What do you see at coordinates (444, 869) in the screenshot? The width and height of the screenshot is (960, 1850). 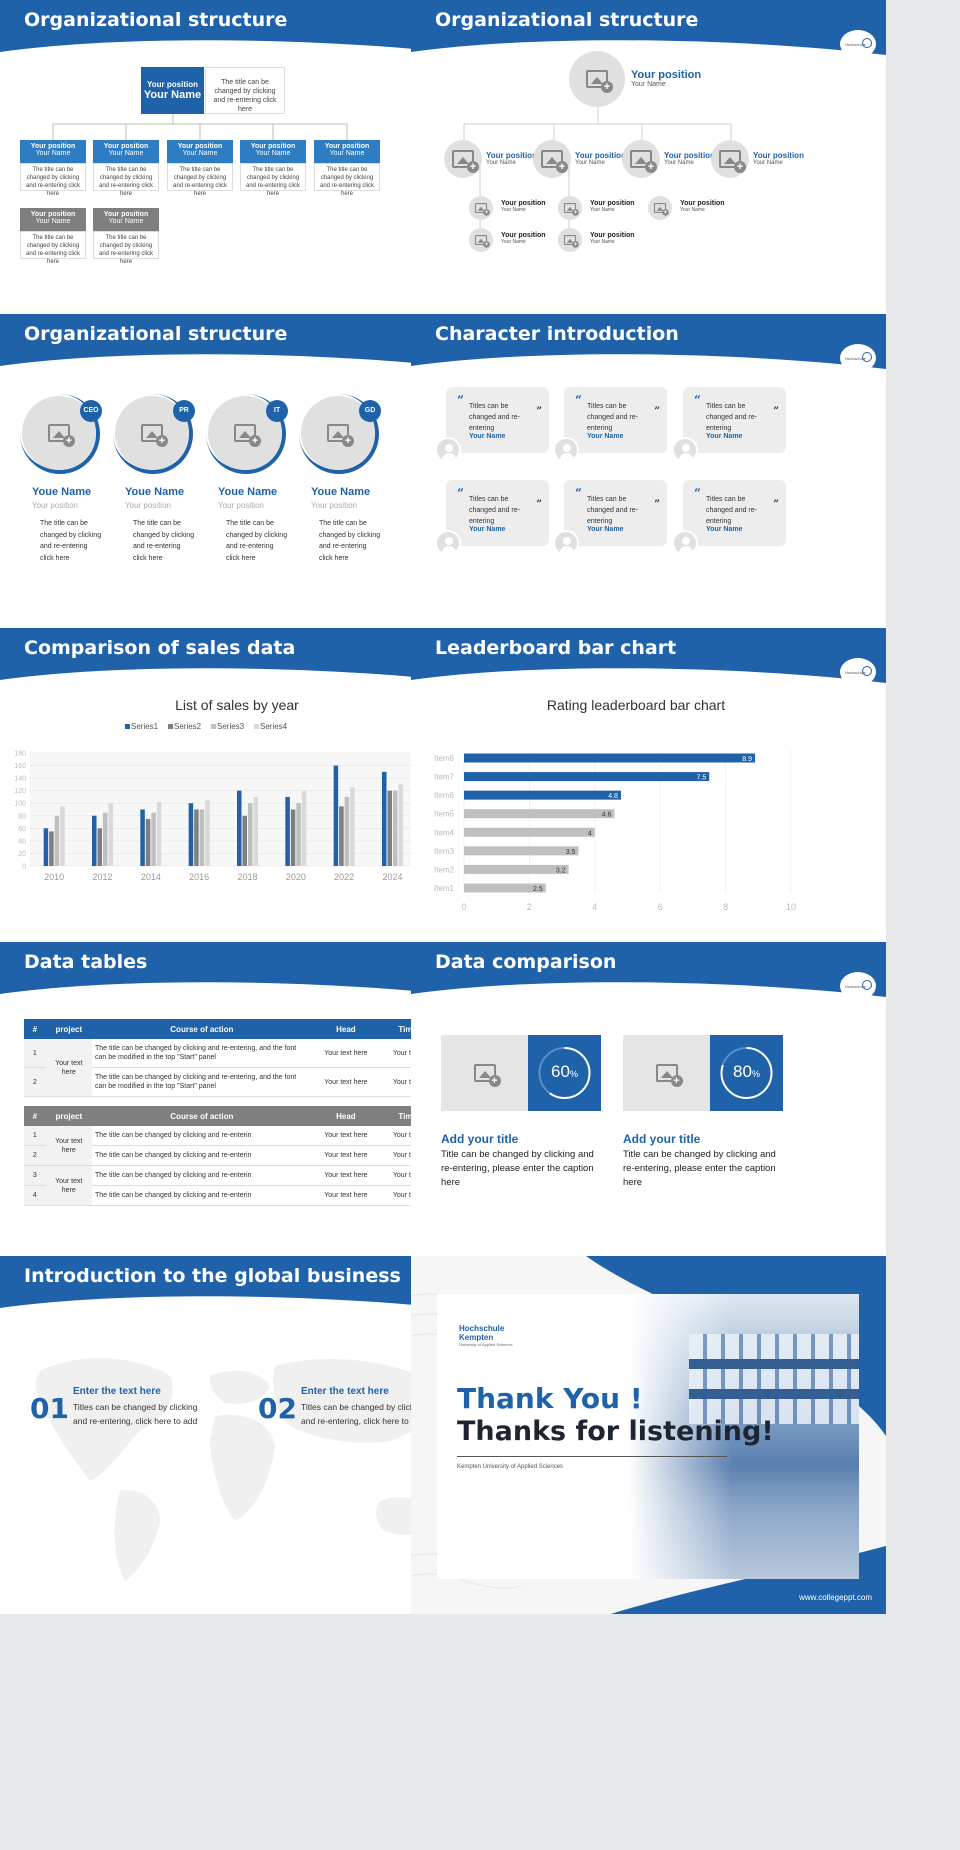 I see `category-label: Item2` at bounding box center [444, 869].